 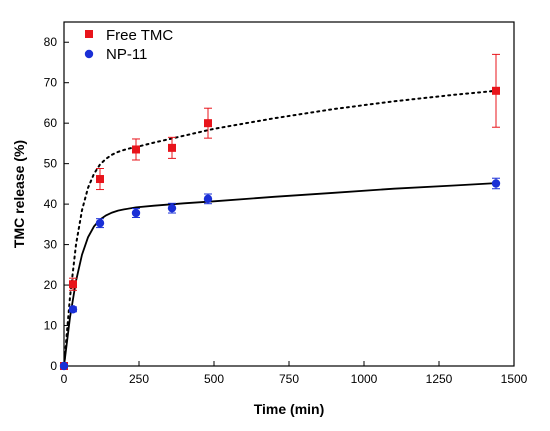 What do you see at coordinates (51, 123) in the screenshot?
I see `y-tick-label: 60` at bounding box center [51, 123].